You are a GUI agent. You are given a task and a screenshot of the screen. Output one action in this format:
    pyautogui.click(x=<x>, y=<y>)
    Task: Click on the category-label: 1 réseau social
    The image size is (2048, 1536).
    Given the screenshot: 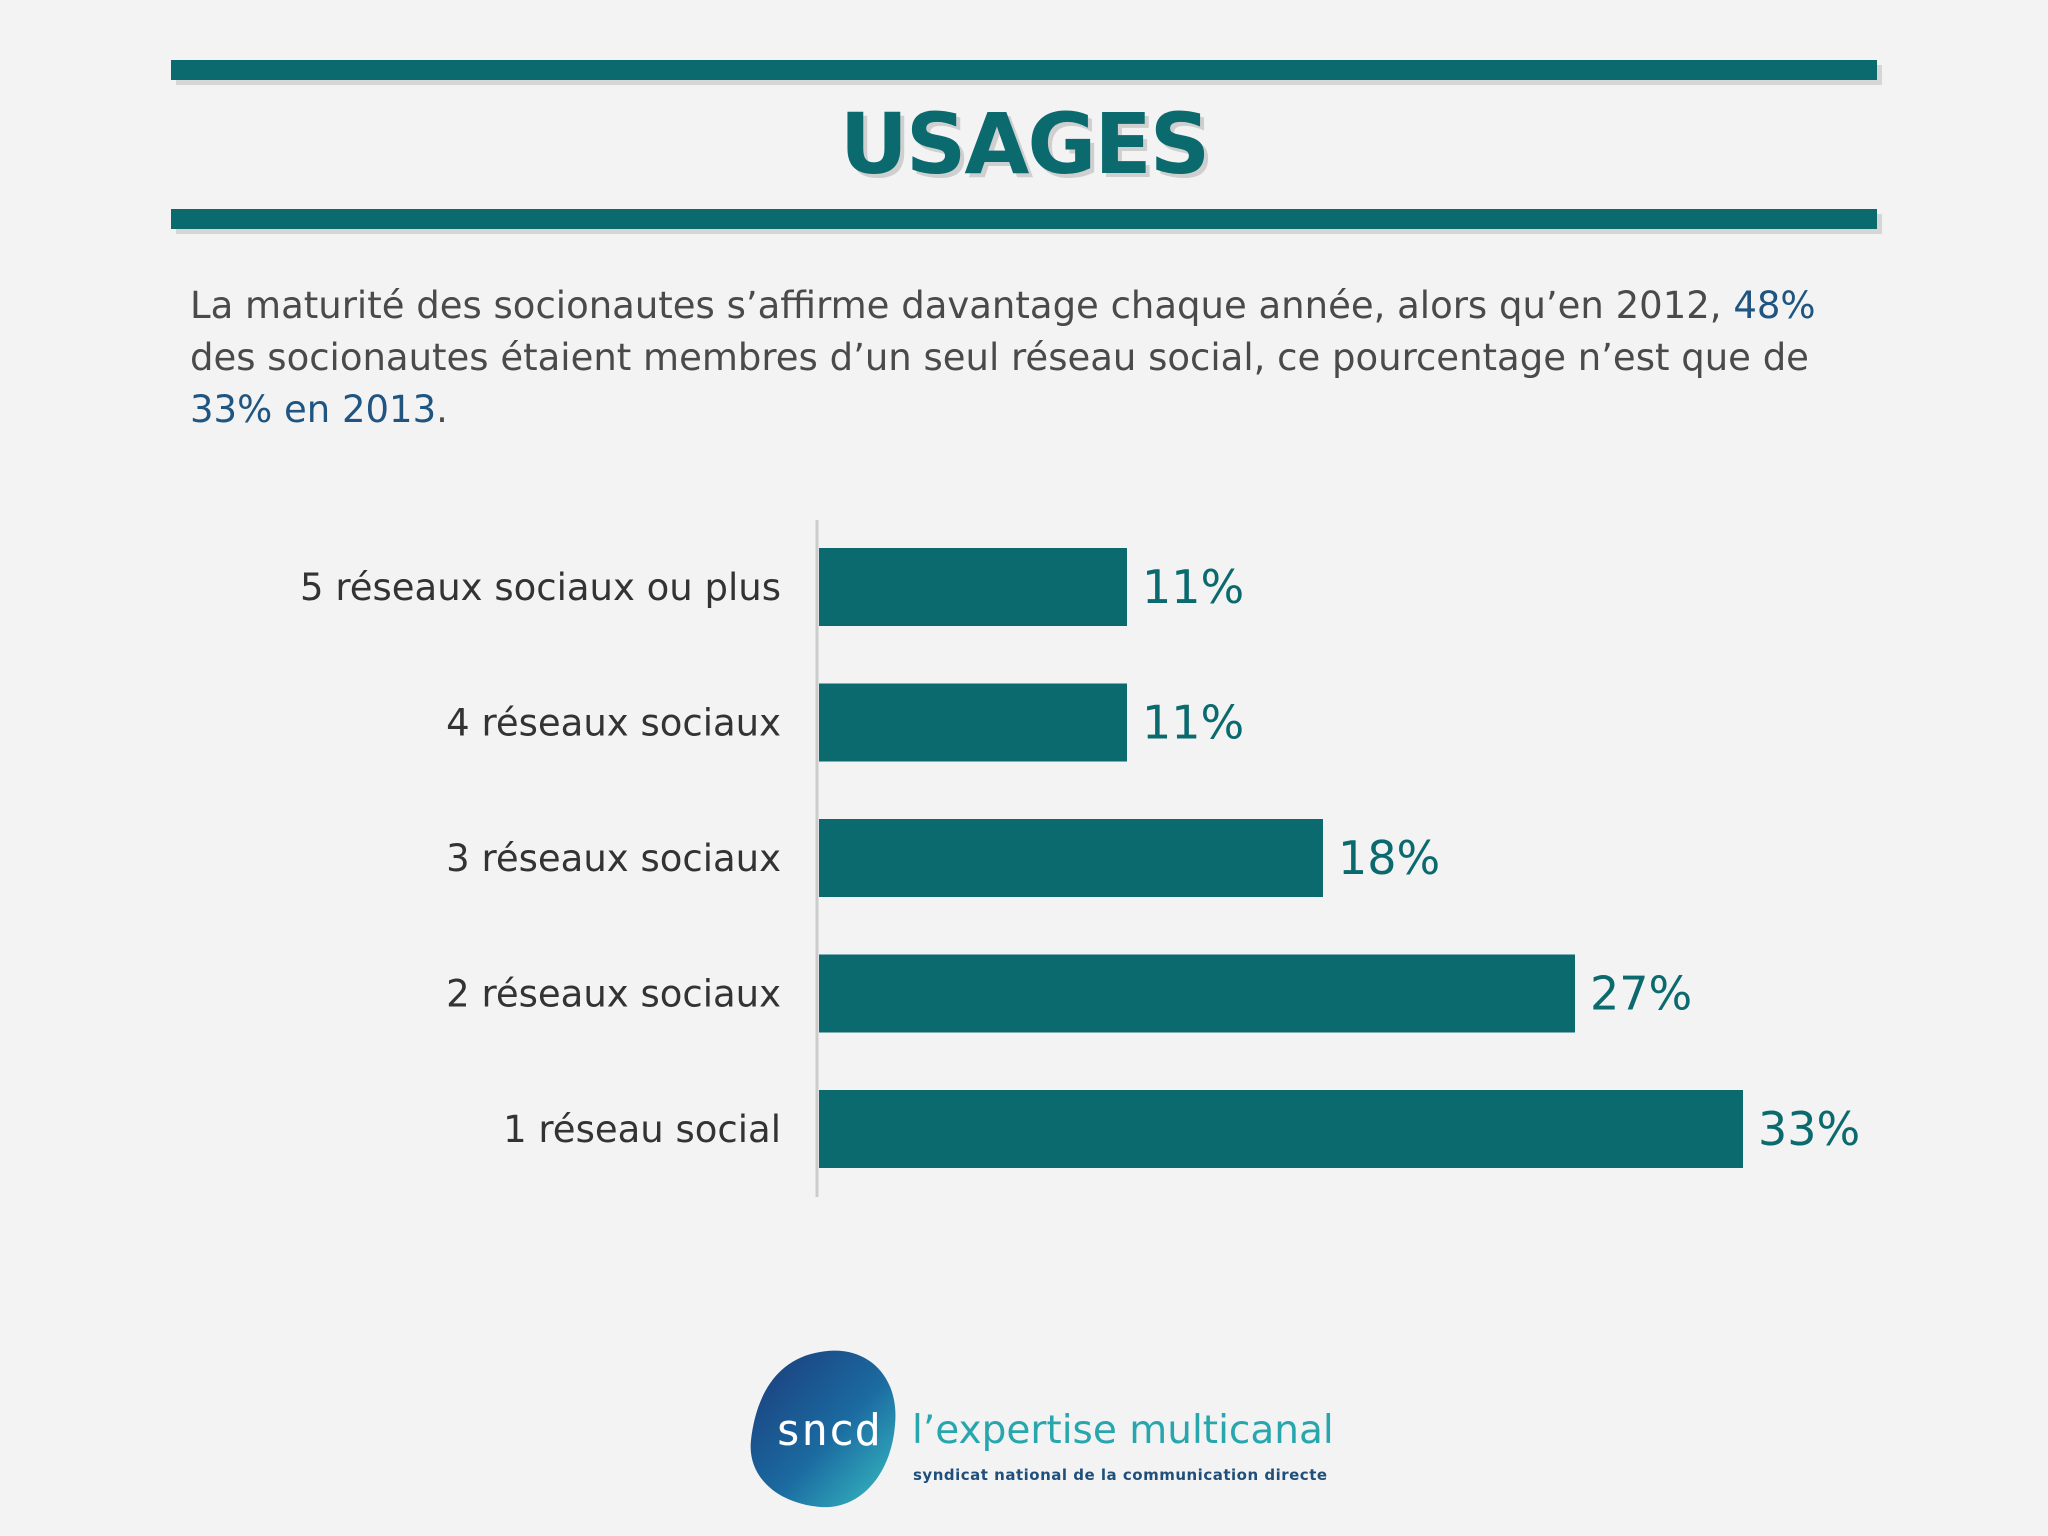 What is the action you would take?
    pyautogui.click(x=642, y=1129)
    